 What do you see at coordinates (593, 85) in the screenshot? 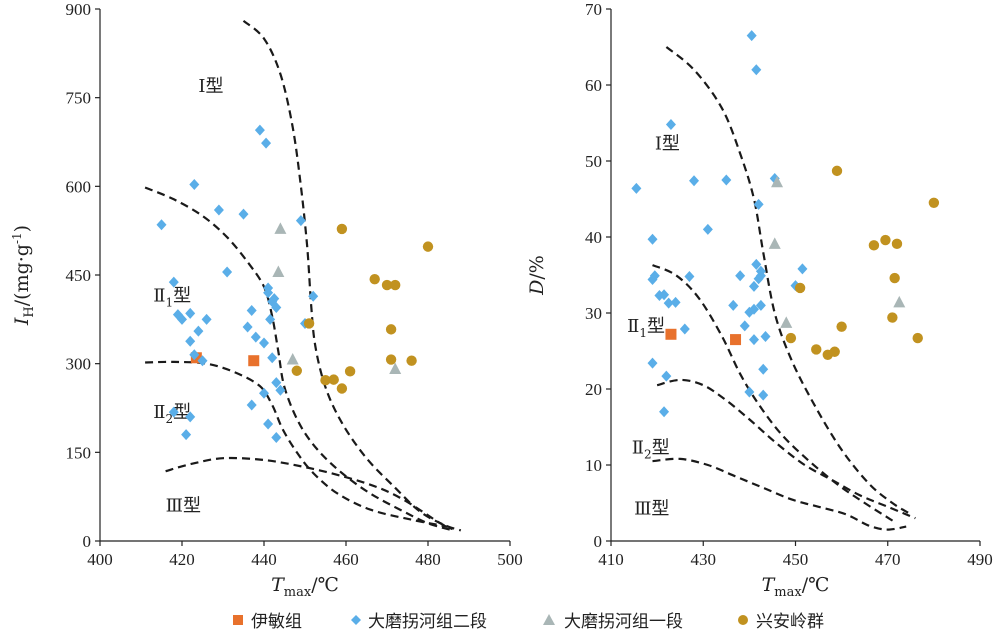
I see `y-tick-label: 60` at bounding box center [593, 85].